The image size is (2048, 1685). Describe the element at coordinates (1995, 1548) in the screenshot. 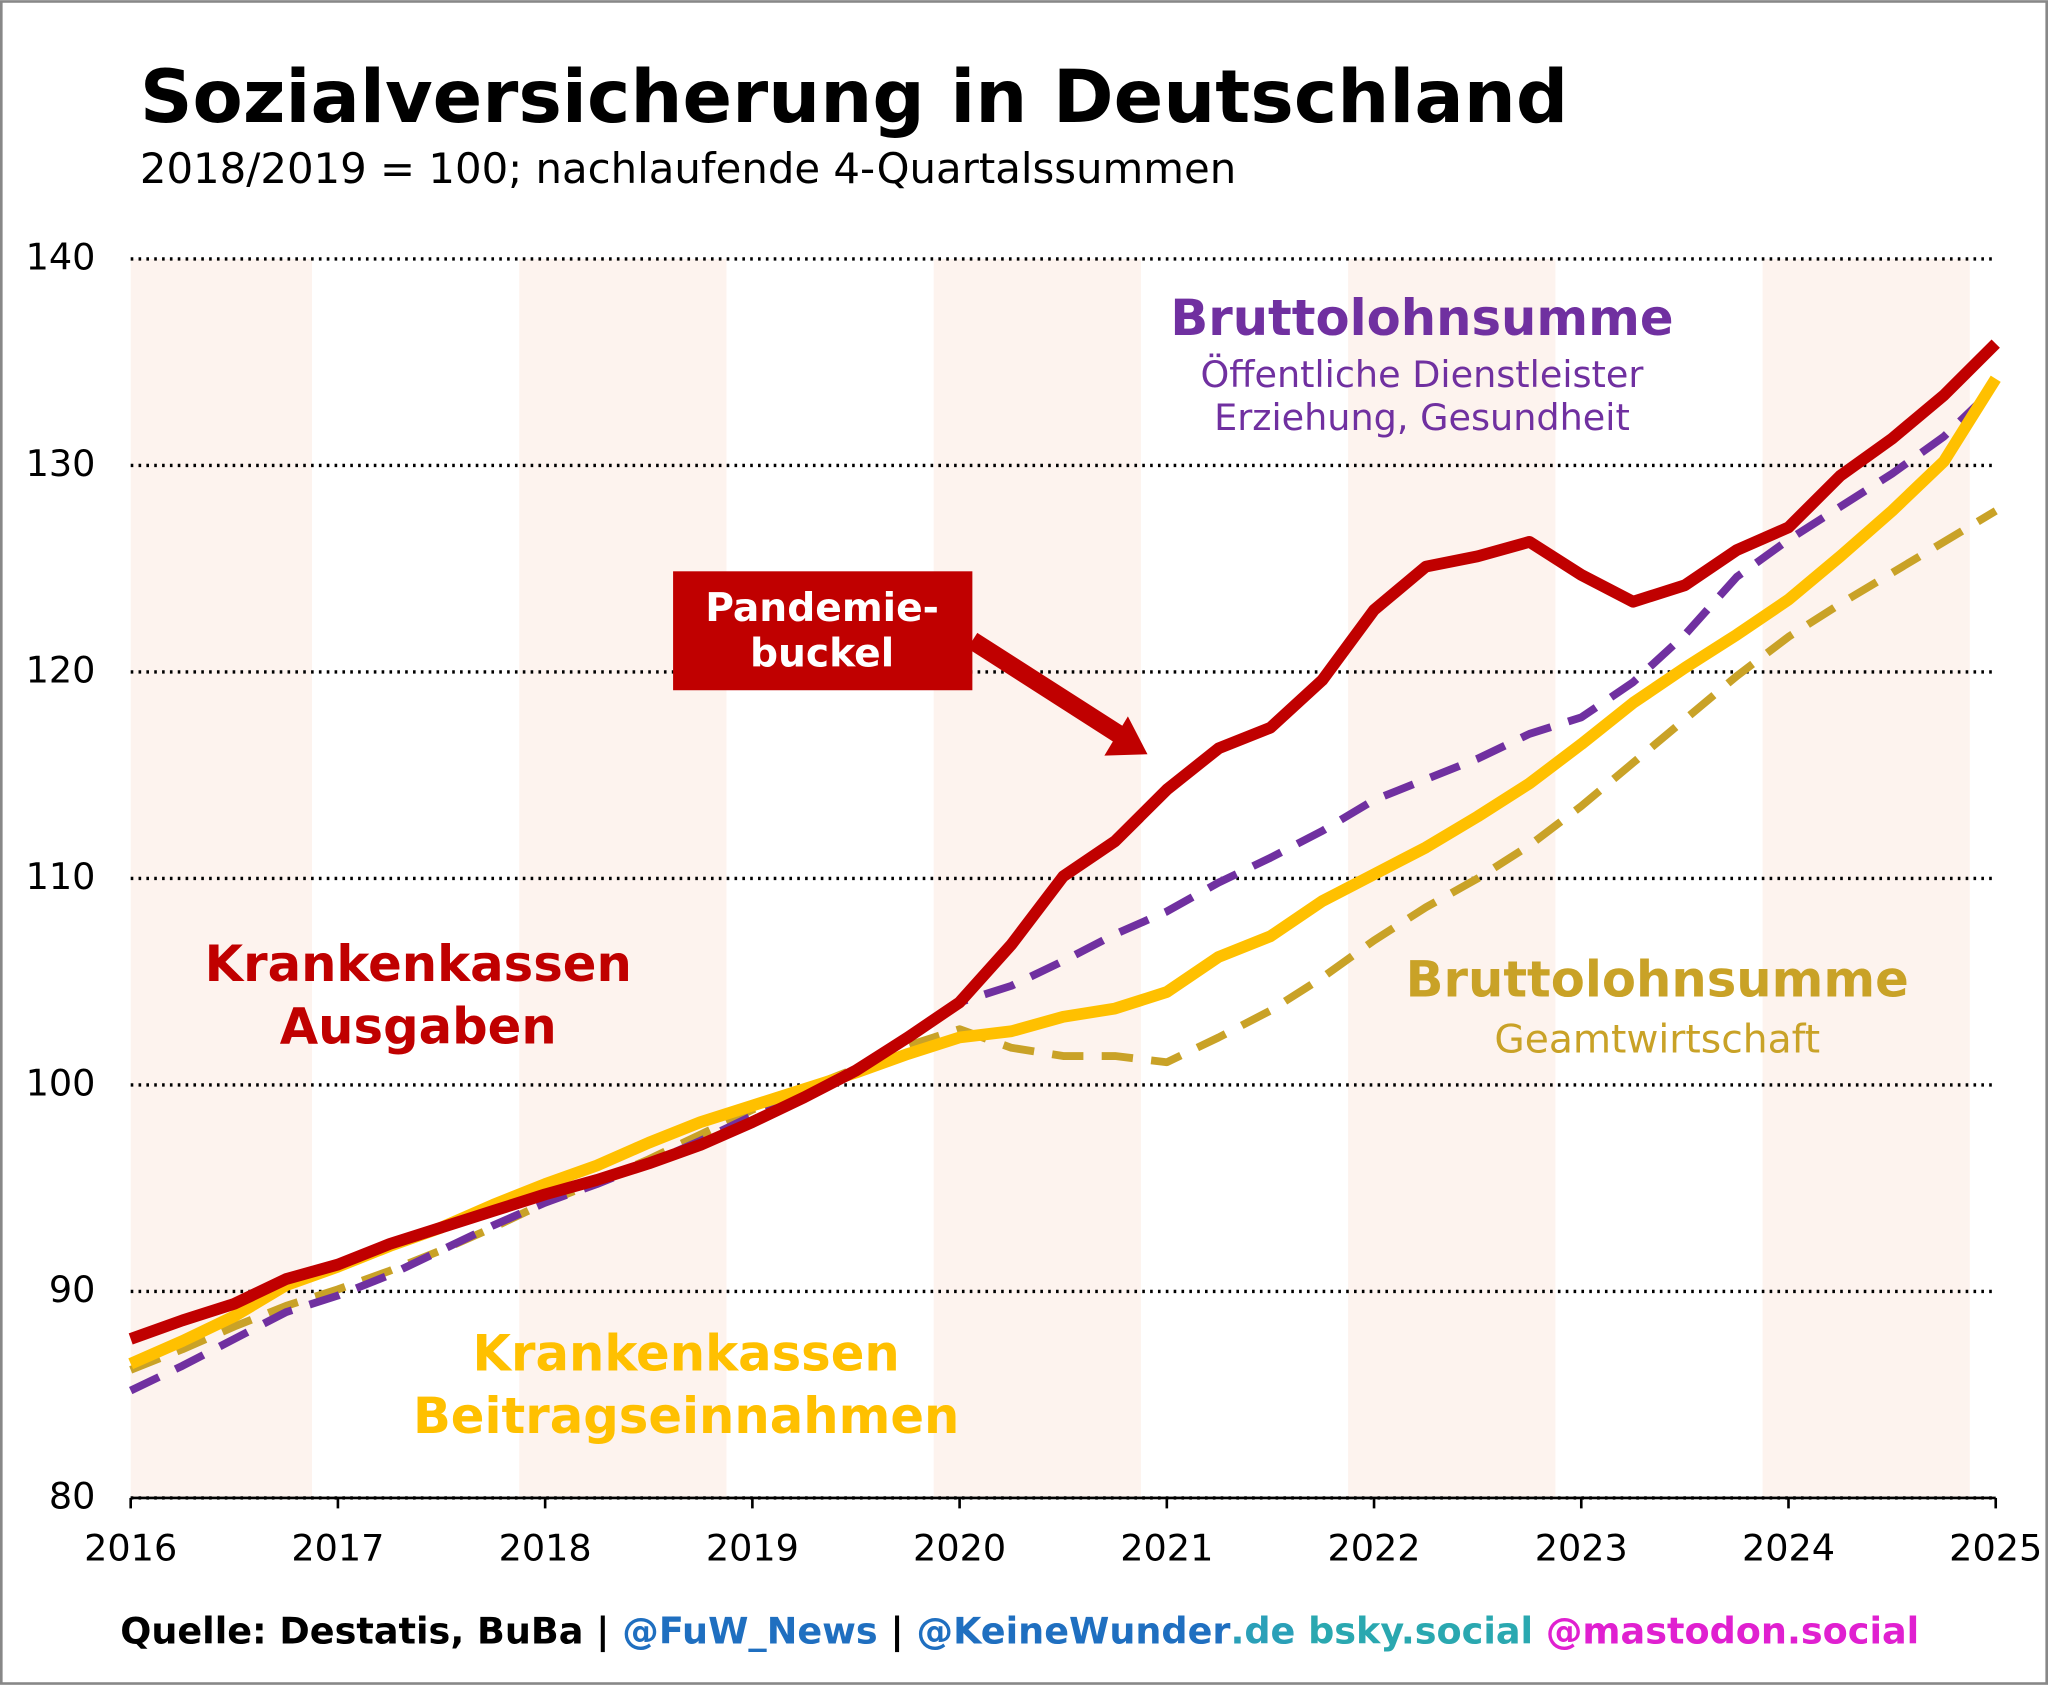

I see `x-tick-label: 2025` at that location.